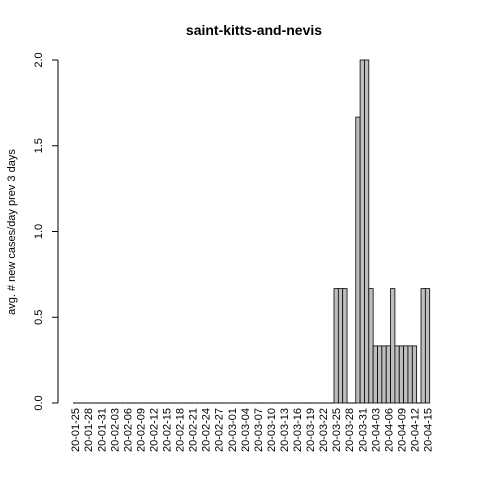 The width and height of the screenshot is (480, 480). I want to click on y-tick-label: 0.5, so click(39, 317).